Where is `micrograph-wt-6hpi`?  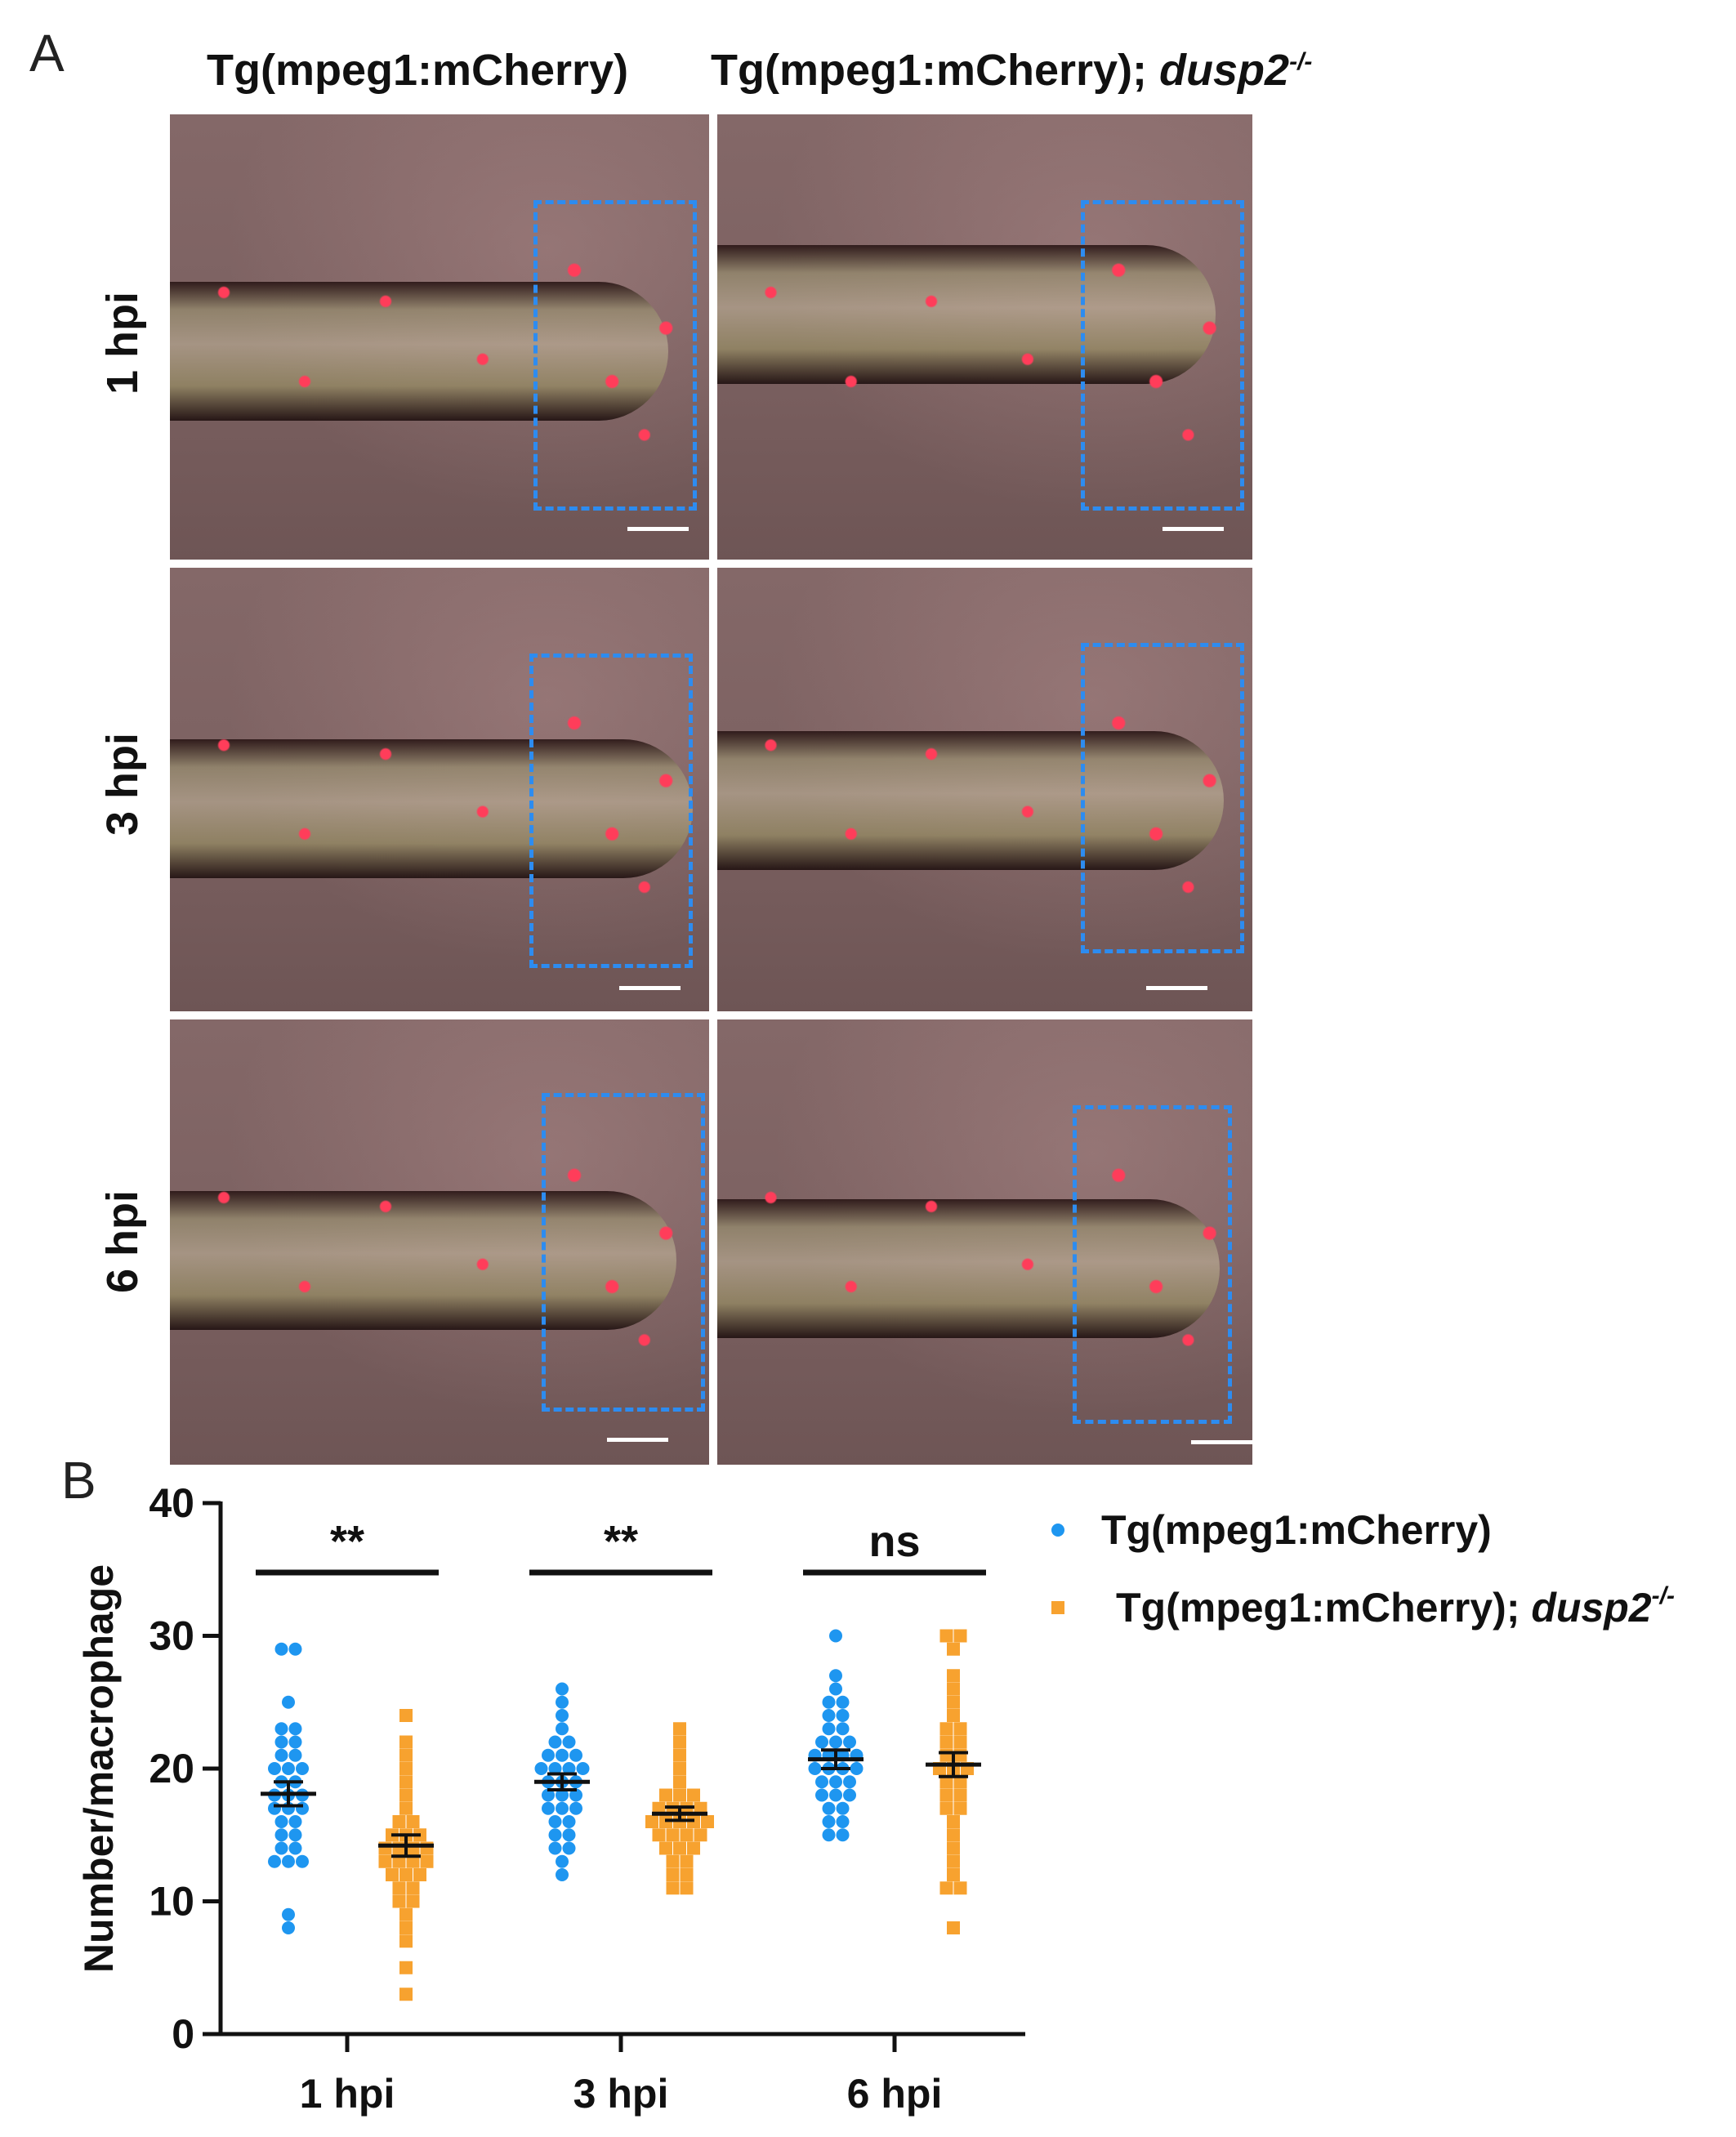 micrograph-wt-6hpi is located at coordinates (439, 1242).